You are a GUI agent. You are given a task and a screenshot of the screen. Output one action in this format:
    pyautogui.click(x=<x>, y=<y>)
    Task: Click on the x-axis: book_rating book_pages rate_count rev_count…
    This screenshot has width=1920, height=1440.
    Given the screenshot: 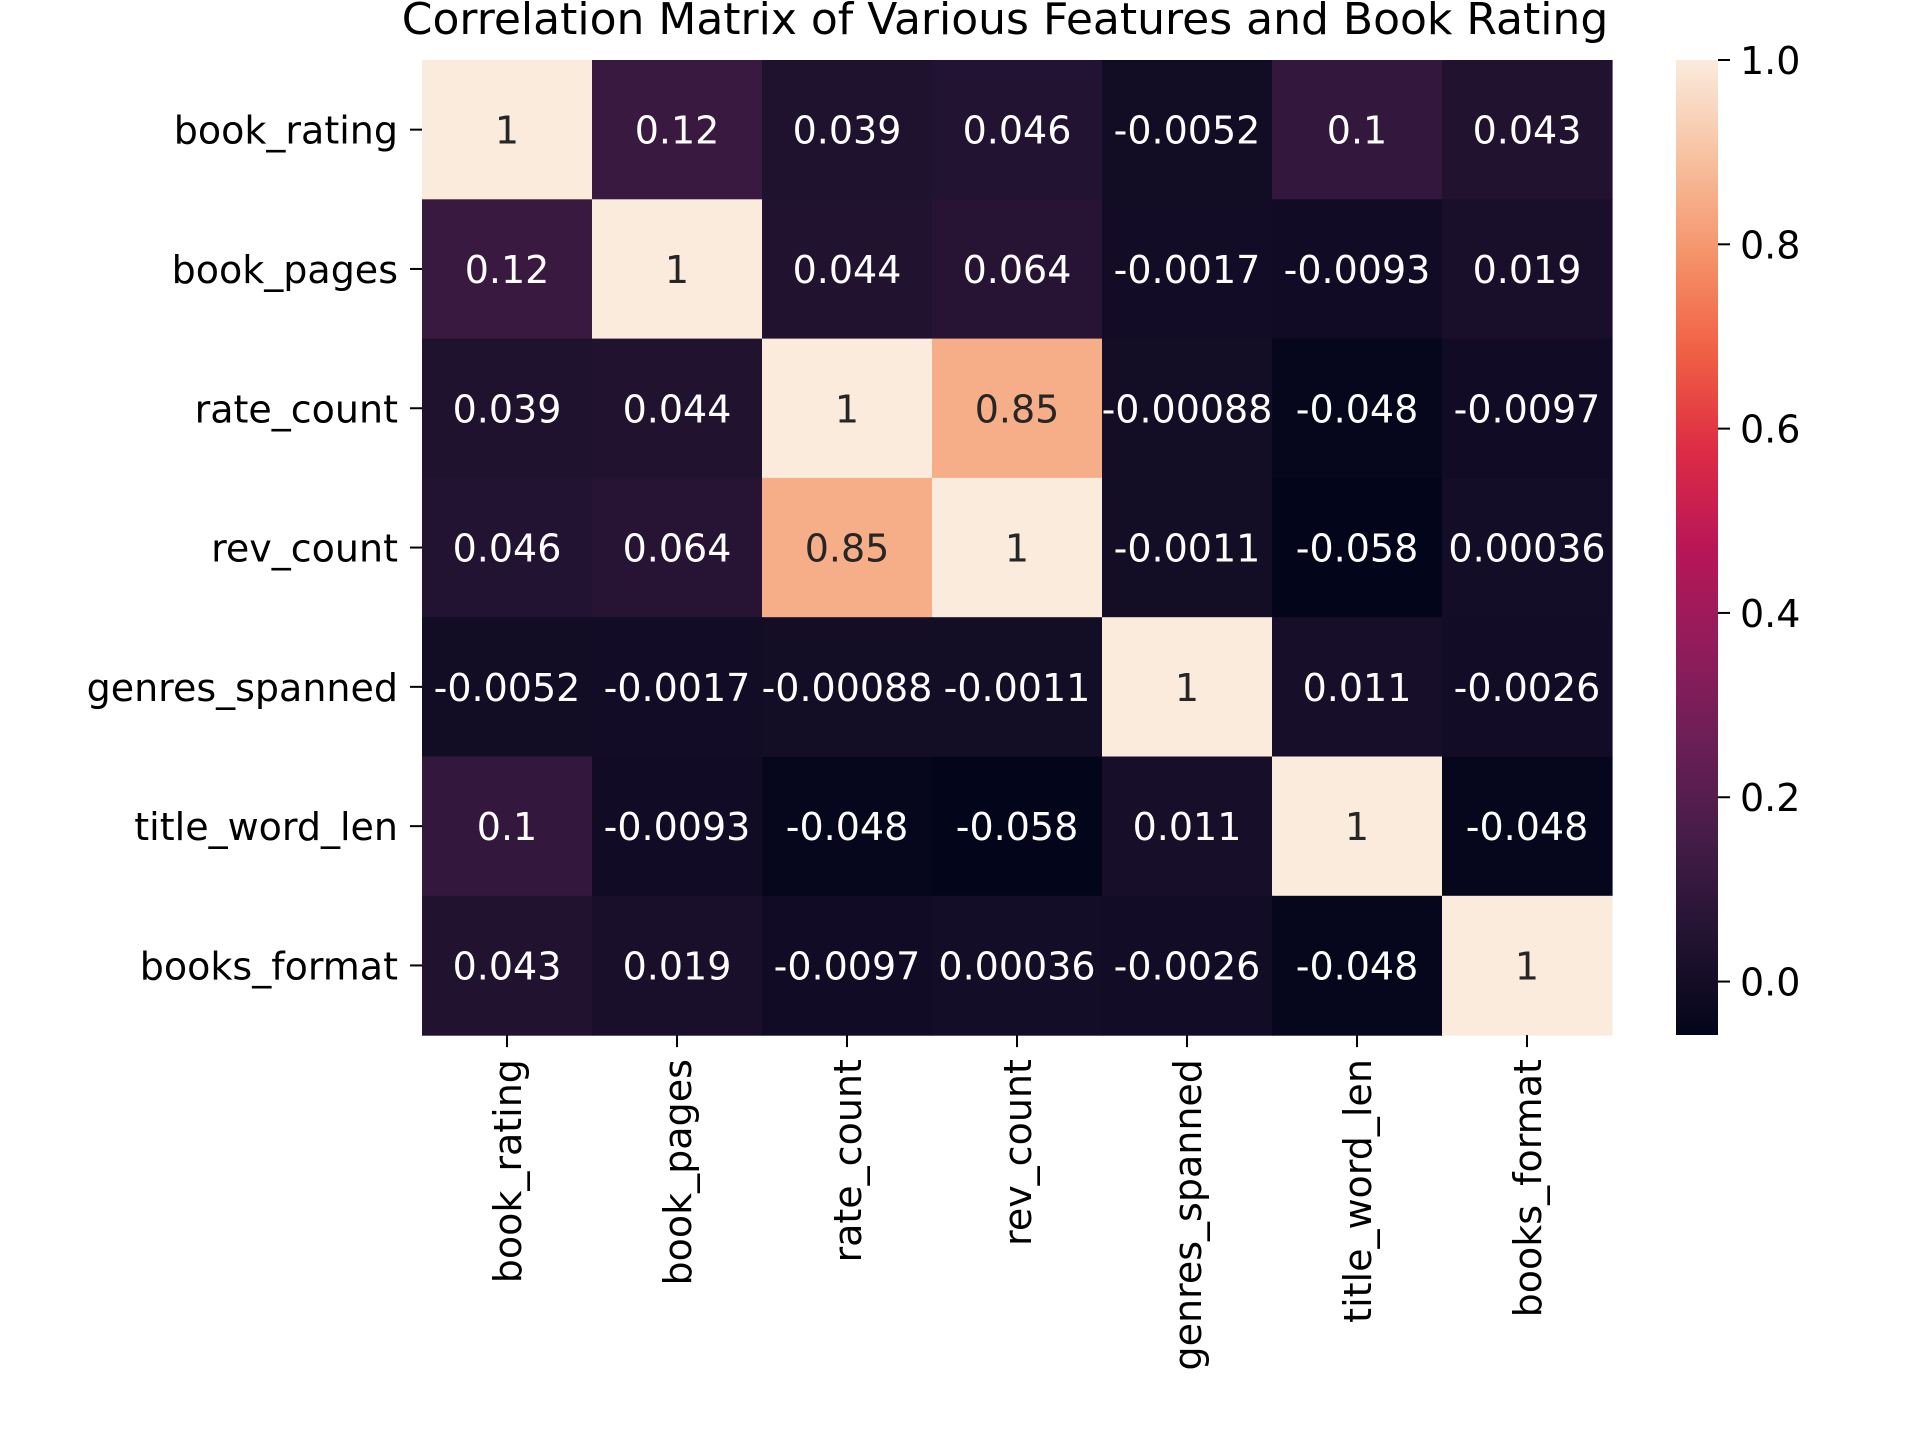 What is the action you would take?
    pyautogui.click(x=1018, y=1203)
    